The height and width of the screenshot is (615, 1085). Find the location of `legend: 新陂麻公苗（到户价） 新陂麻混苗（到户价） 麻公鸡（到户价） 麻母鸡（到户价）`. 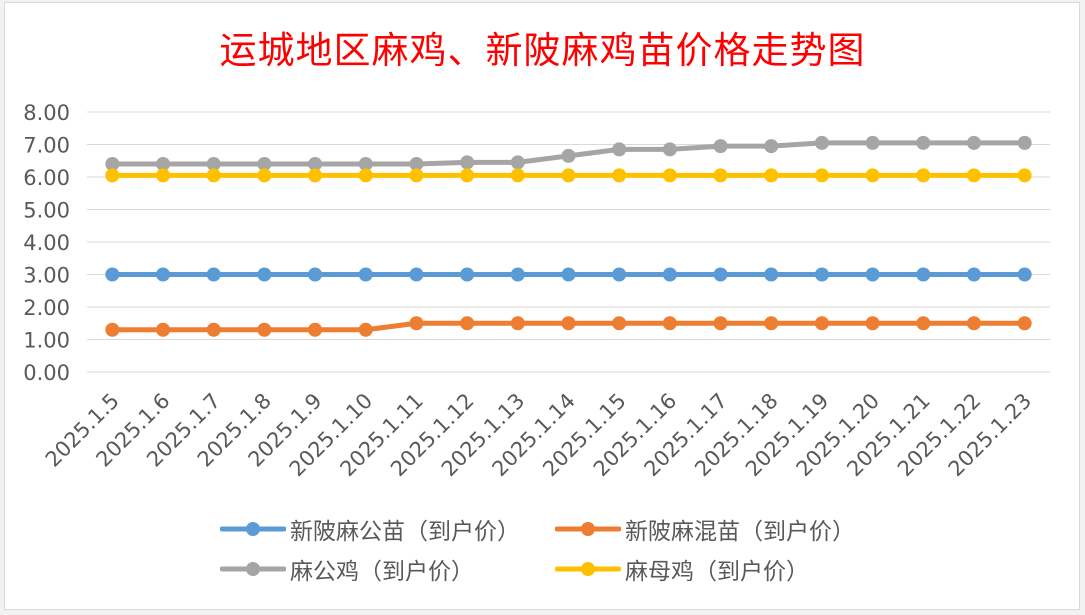

legend: 新陂麻公苗（到户价） 新陂麻混苗（到户价） 麻公鸡（到户价） 麻母鸡（到户价） is located at coordinates (570, 553).